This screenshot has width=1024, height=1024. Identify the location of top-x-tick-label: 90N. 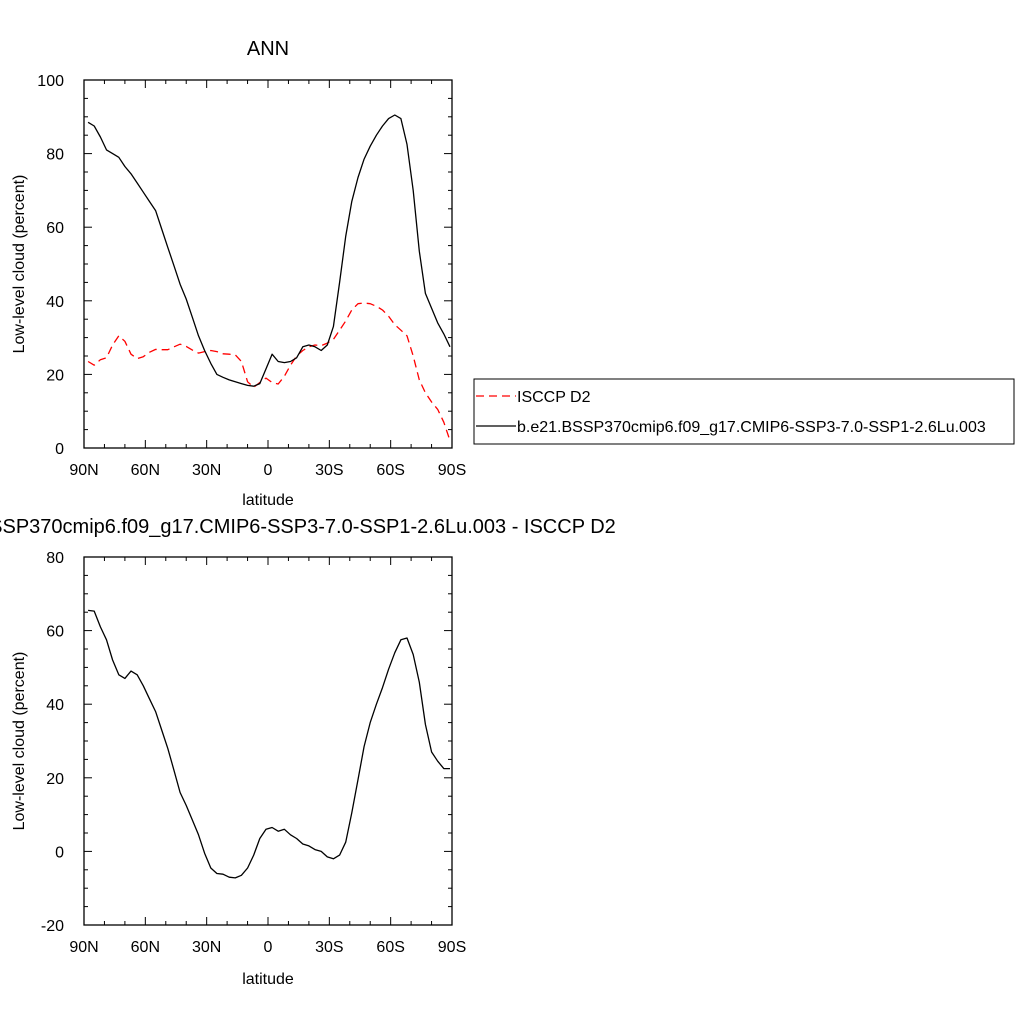
(83, 470).